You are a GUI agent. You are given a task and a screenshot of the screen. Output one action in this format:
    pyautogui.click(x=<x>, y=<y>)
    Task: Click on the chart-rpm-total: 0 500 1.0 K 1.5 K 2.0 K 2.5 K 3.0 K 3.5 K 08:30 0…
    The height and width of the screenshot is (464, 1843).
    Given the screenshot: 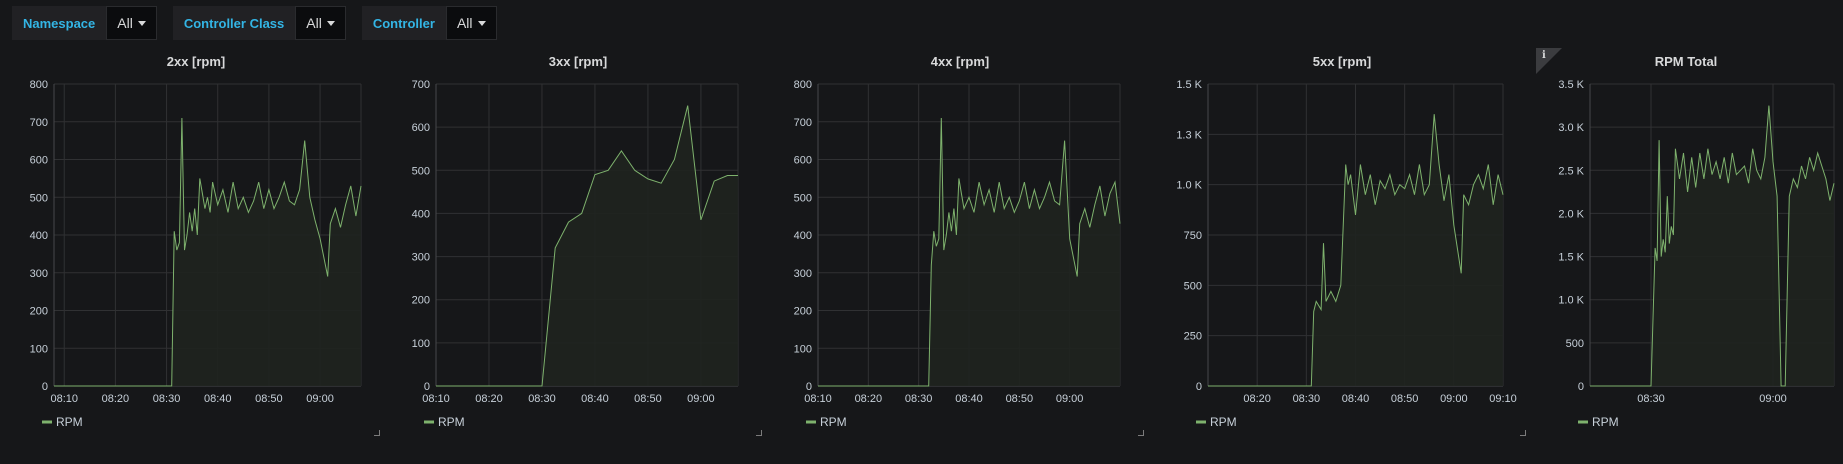 What is the action you would take?
    pyautogui.click(x=1696, y=254)
    